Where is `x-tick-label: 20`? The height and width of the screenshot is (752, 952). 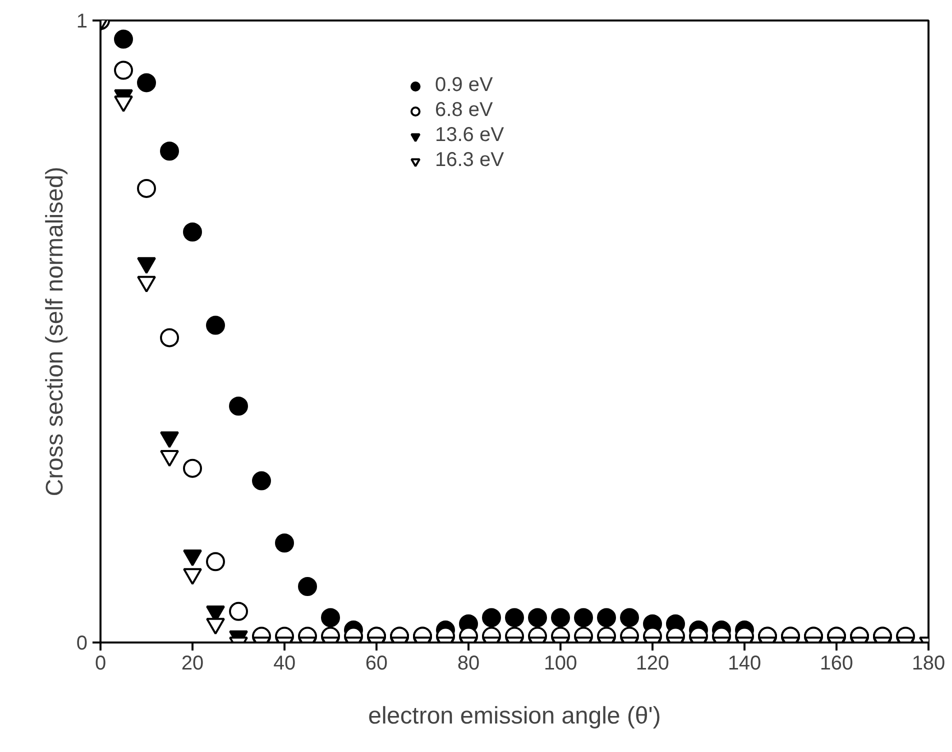
x-tick-label: 20 is located at coordinates (192, 663).